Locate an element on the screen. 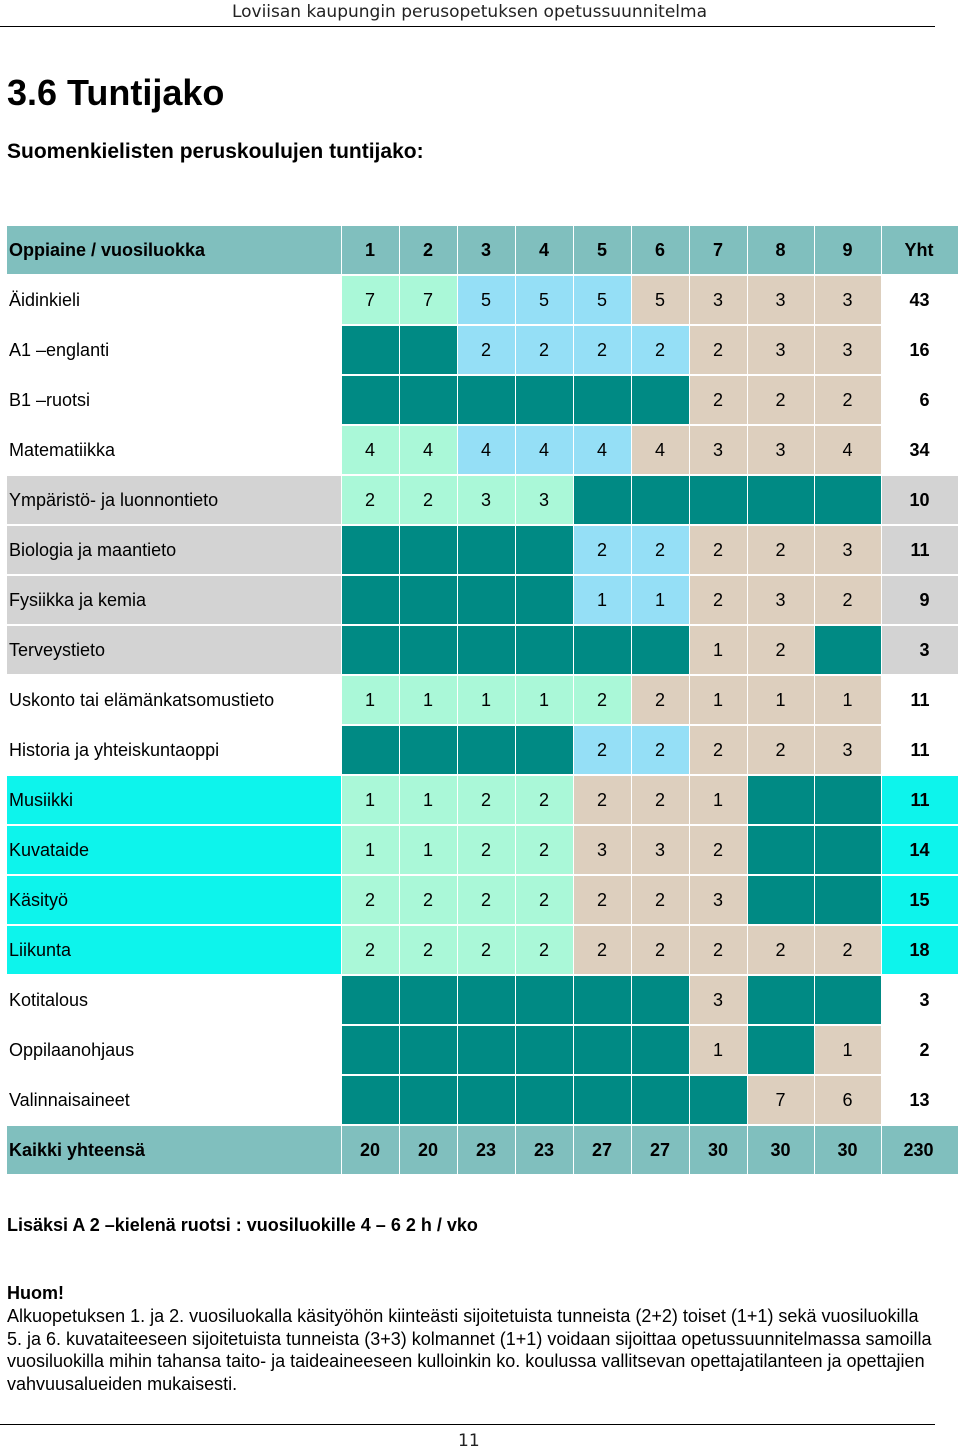 The image size is (960, 1451). column-header: 8 is located at coordinates (781, 251).